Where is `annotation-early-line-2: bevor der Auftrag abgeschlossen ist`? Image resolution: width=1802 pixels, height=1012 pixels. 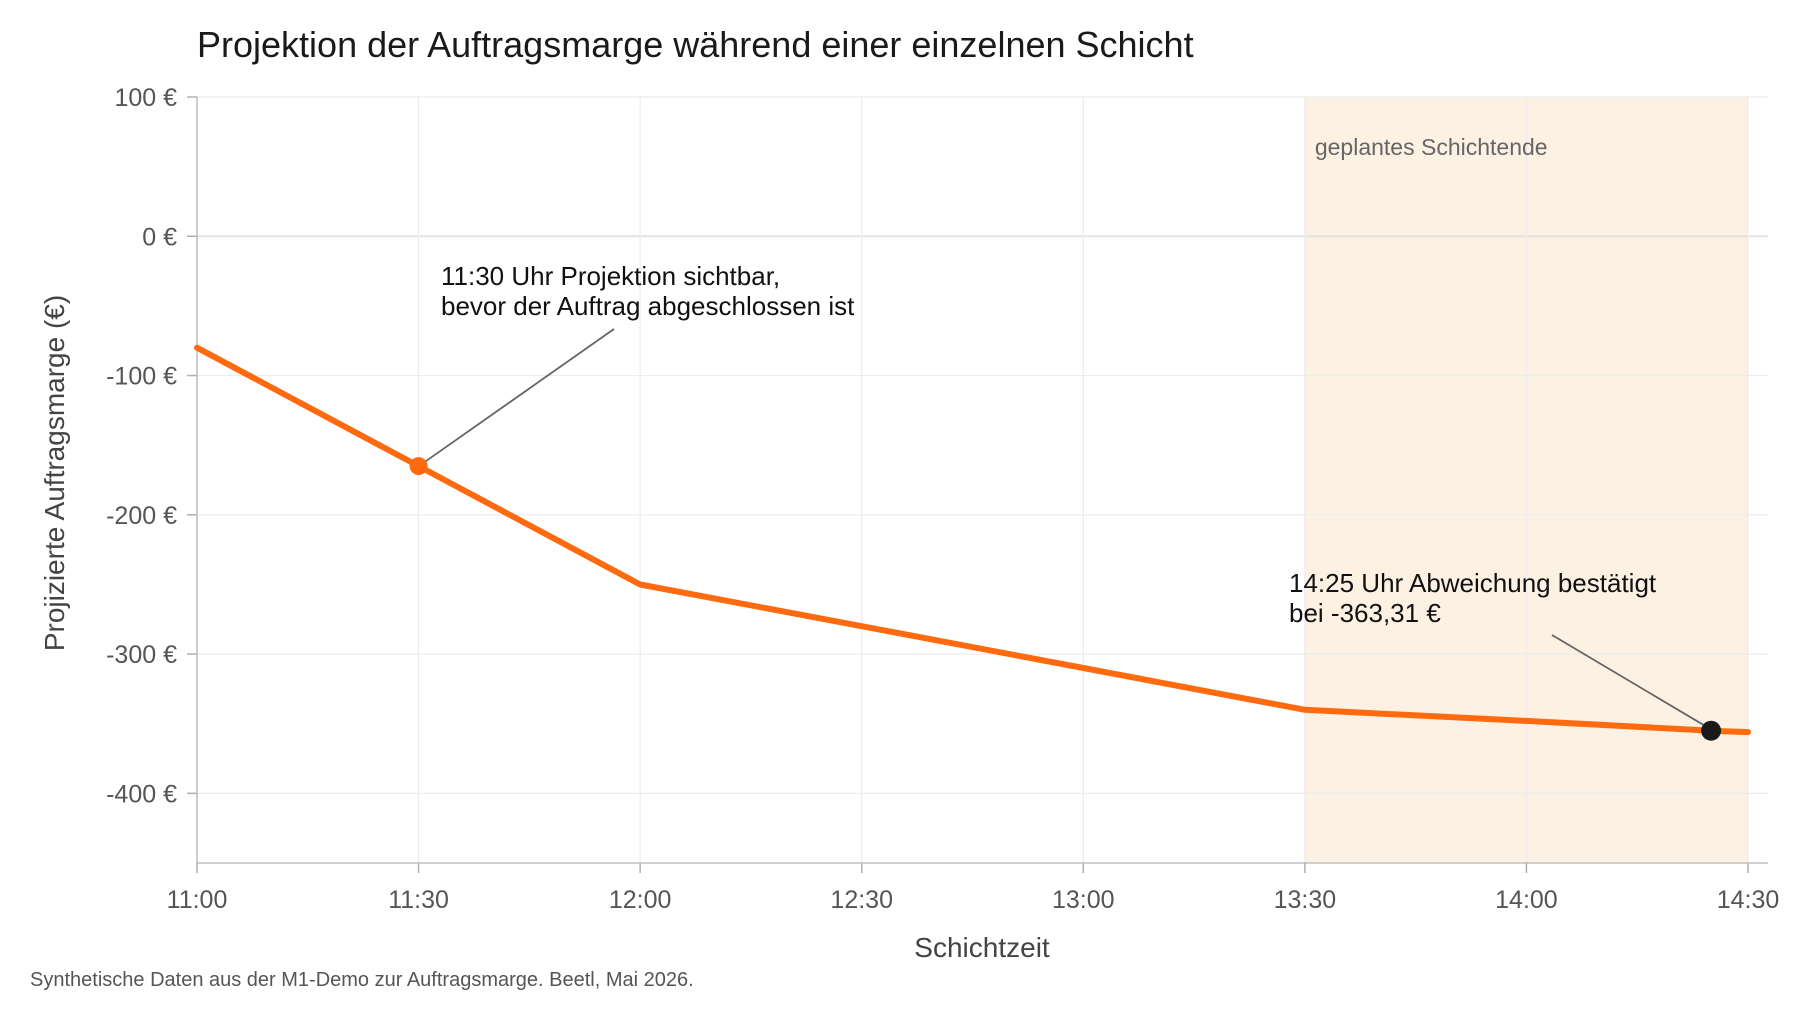 annotation-early-line-2: bevor der Auftrag abgeschlossen ist is located at coordinates (648, 306).